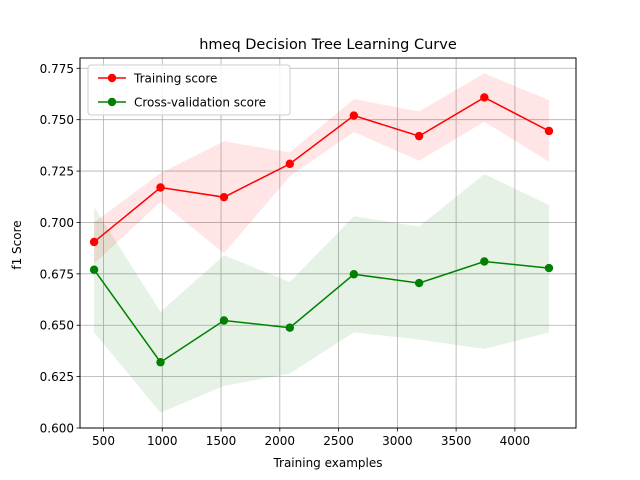 Image resolution: width=640 pixels, height=480 pixels. Describe the element at coordinates (57, 274) in the screenshot. I see `y-tick-label: 0.675` at that location.